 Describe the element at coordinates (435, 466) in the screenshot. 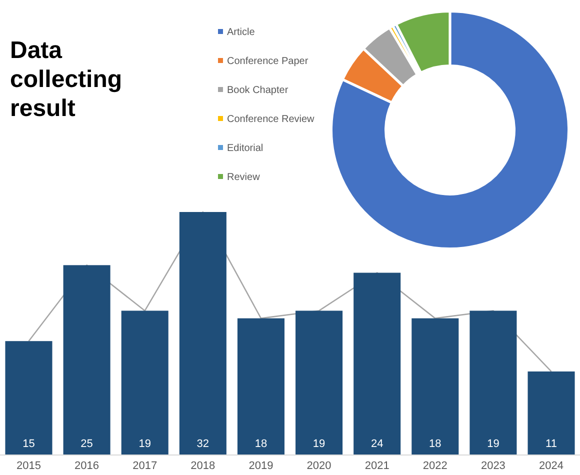

I see `x-tick-label: 2022` at that location.